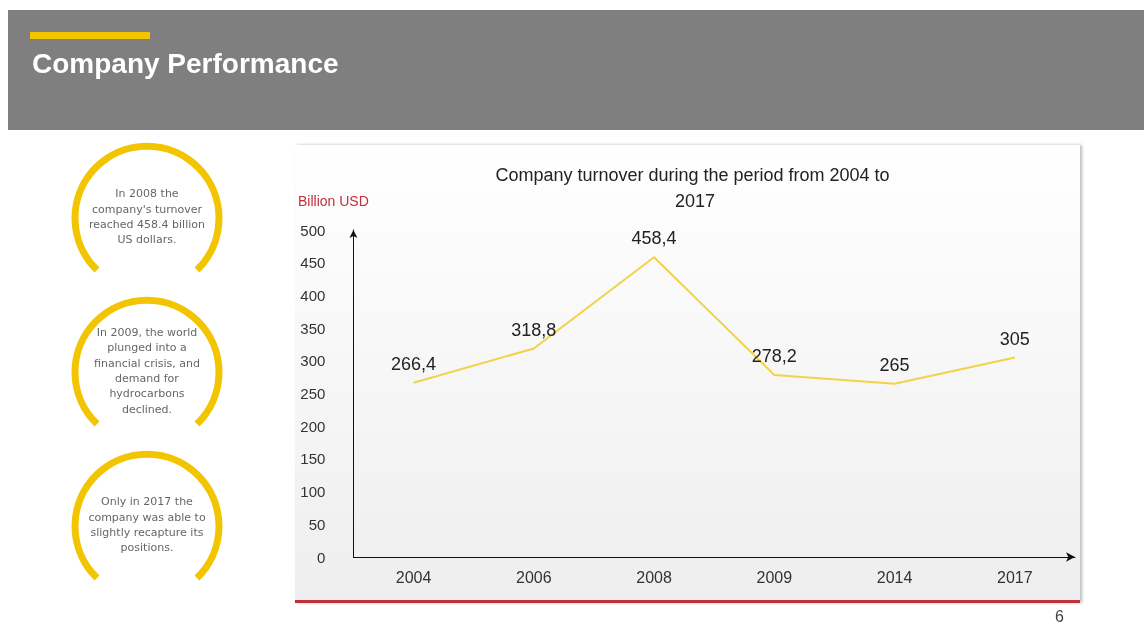 The image size is (1144, 633). Describe the element at coordinates (185, 64) in the screenshot. I see `chart-title: Company Performance` at that location.